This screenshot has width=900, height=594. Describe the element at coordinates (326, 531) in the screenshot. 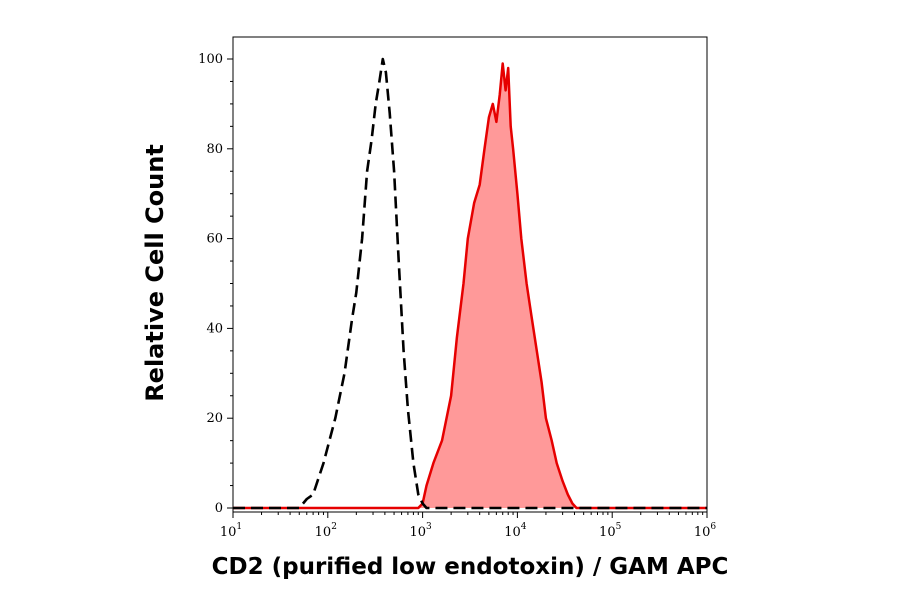

I see `x-tick-label: 10²` at that location.